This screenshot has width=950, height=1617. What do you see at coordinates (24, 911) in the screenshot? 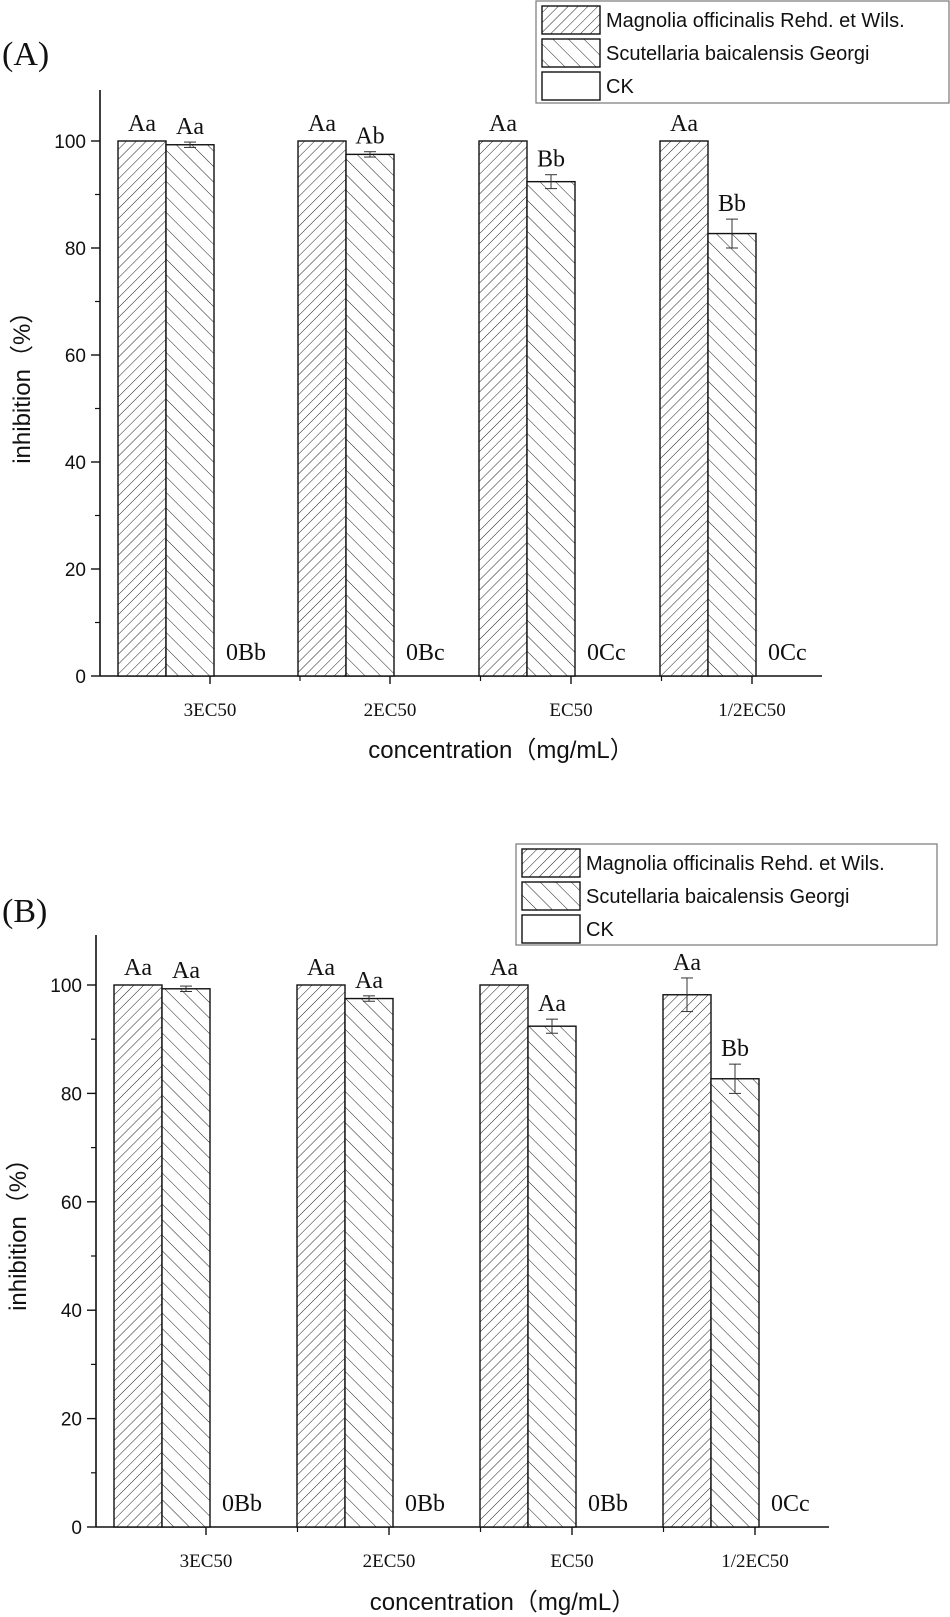
I see `panel-label: (B)` at bounding box center [24, 911].